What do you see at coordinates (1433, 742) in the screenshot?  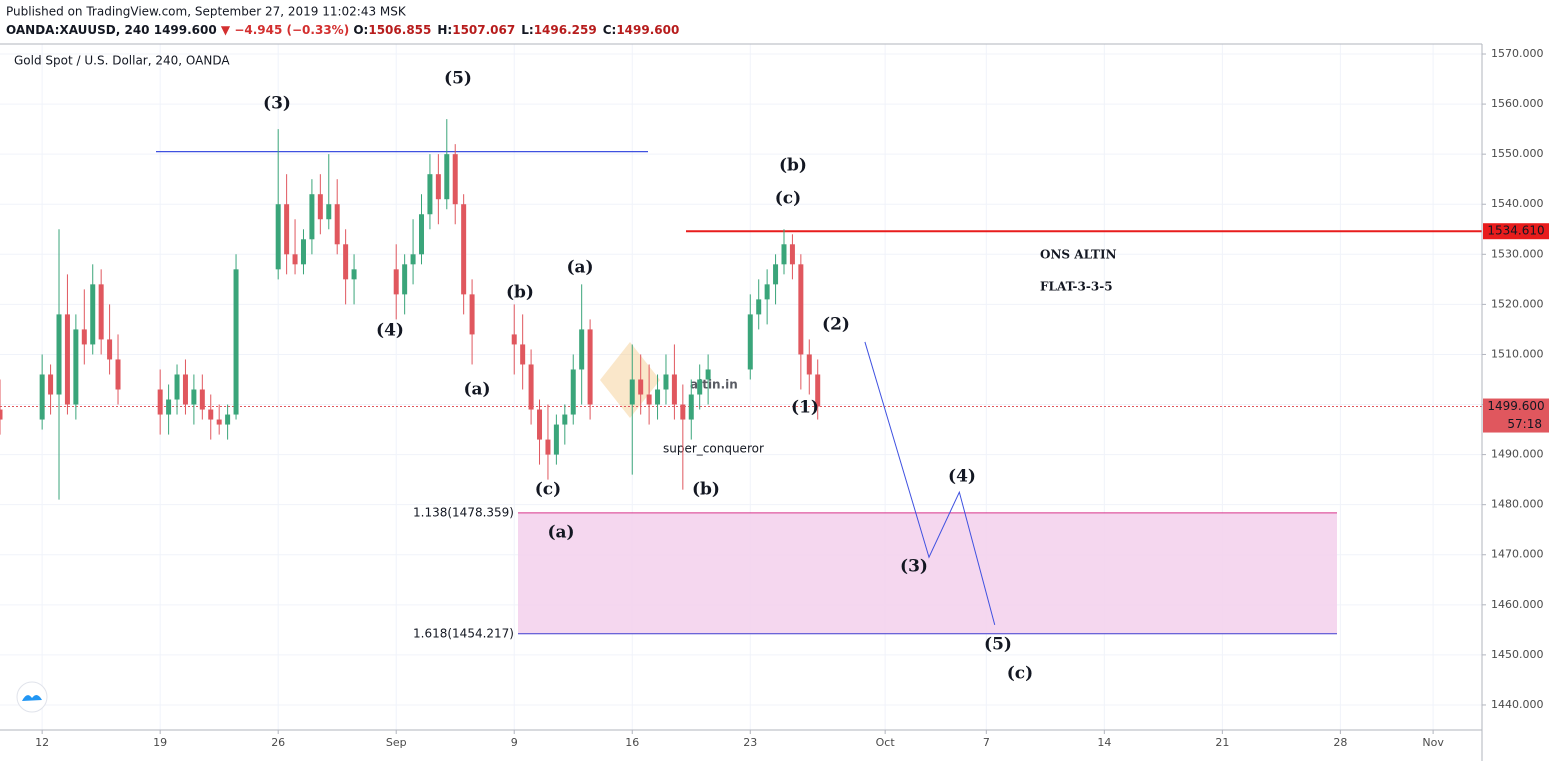 I see `x-tick-label: Nov` at bounding box center [1433, 742].